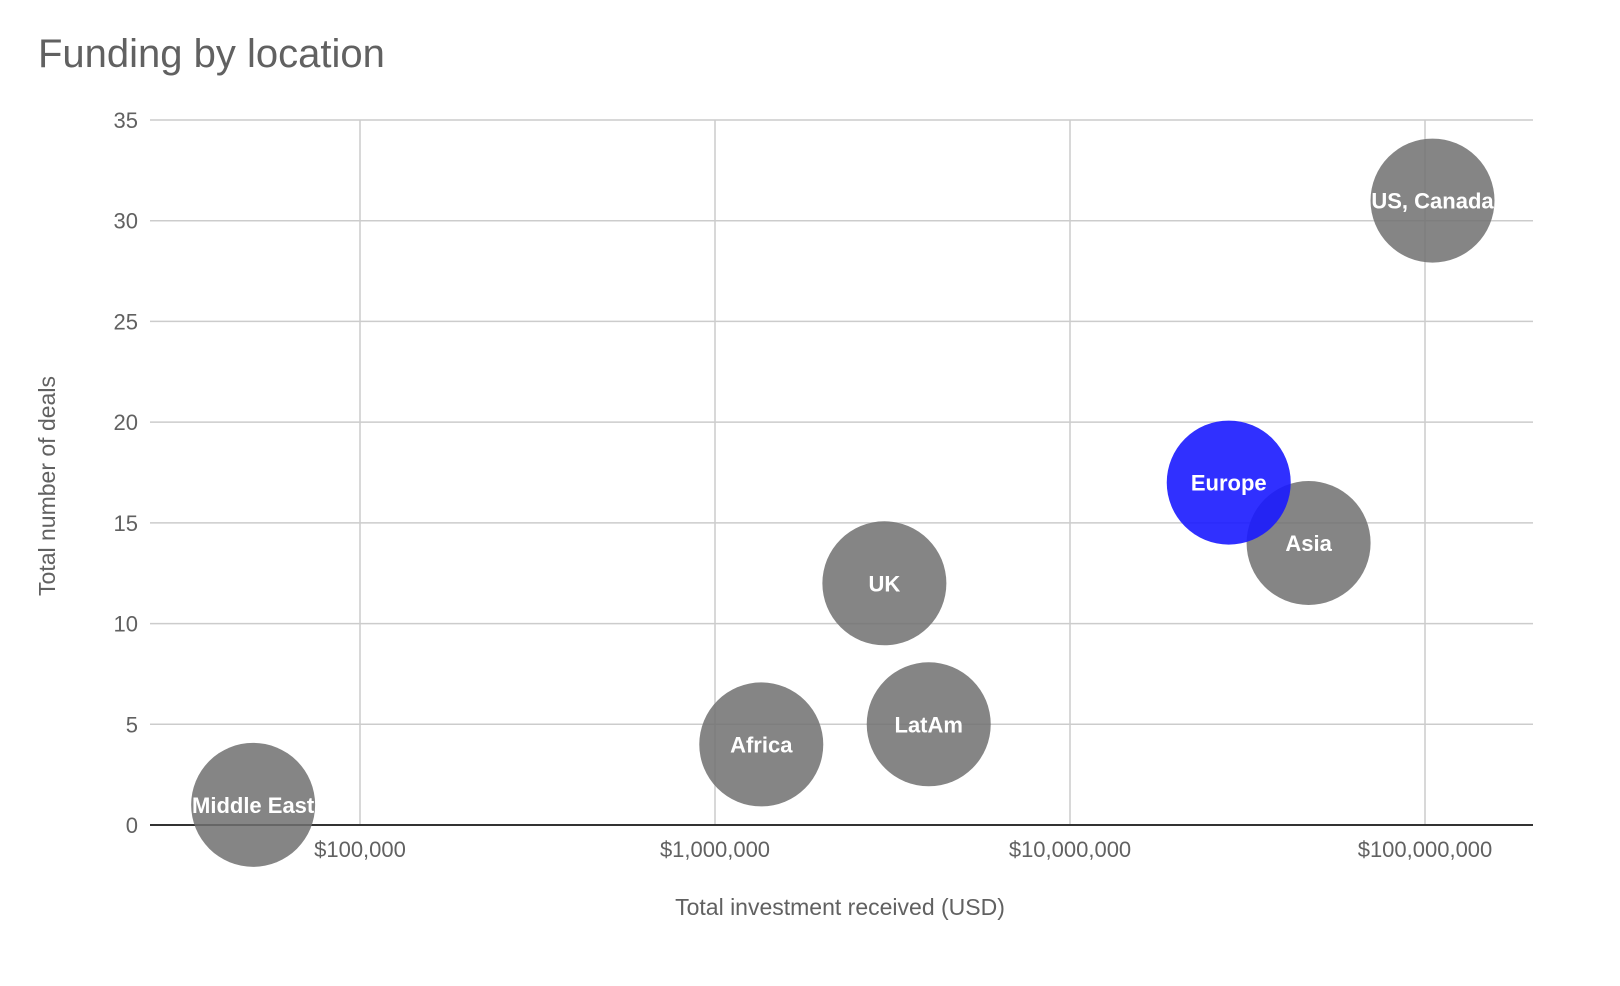 This screenshot has width=1620, height=986. I want to click on y-tick-labels: 0 5 10 15 20 25 30 35, so click(126, 473).